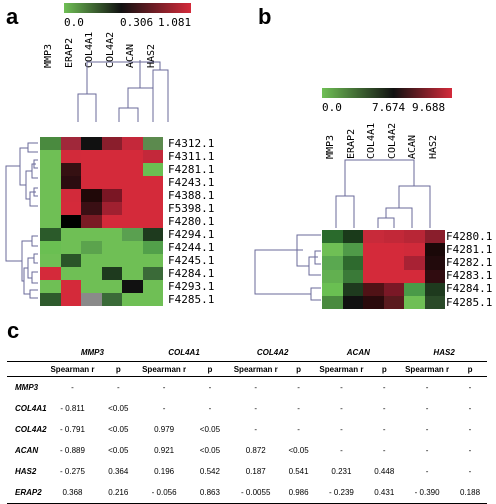  What do you see at coordinates (469, 276) in the screenshot?
I see `row-label: F4283.1` at bounding box center [469, 276].